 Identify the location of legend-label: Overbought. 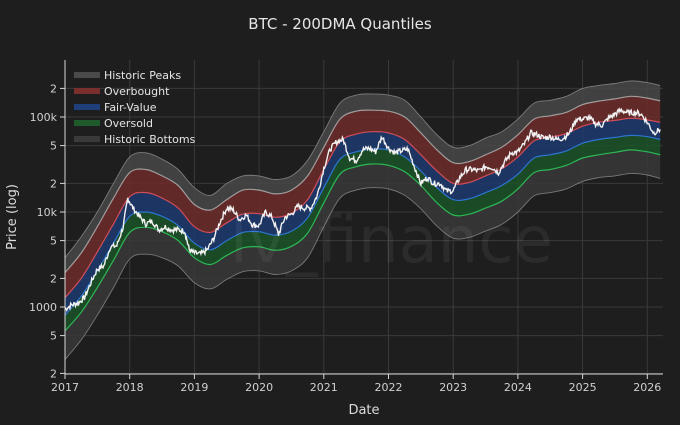
(137, 91).